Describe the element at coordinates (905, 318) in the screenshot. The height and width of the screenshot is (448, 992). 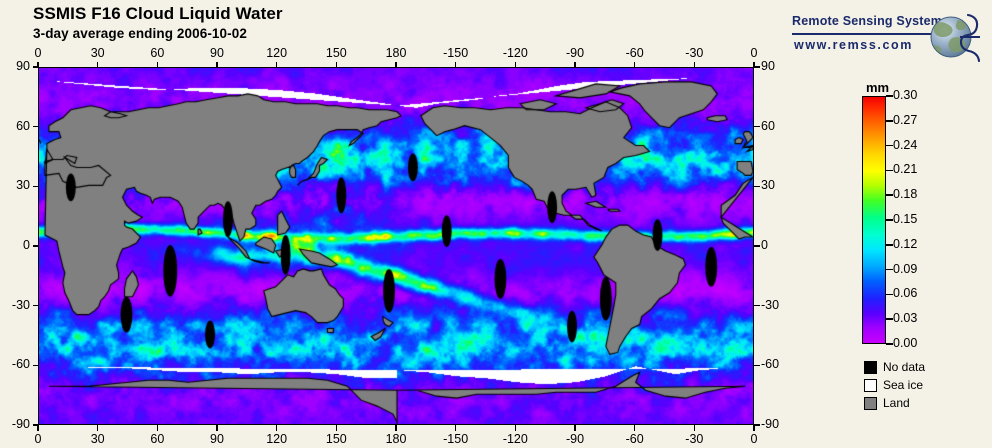
I see `colorbar-tick-label: 0.03` at that location.